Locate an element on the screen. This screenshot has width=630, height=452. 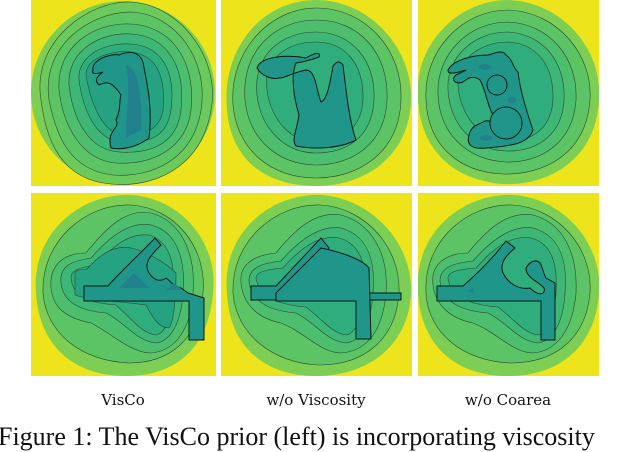
panel-no-viscosity-dragon is located at coordinates (316, 93).